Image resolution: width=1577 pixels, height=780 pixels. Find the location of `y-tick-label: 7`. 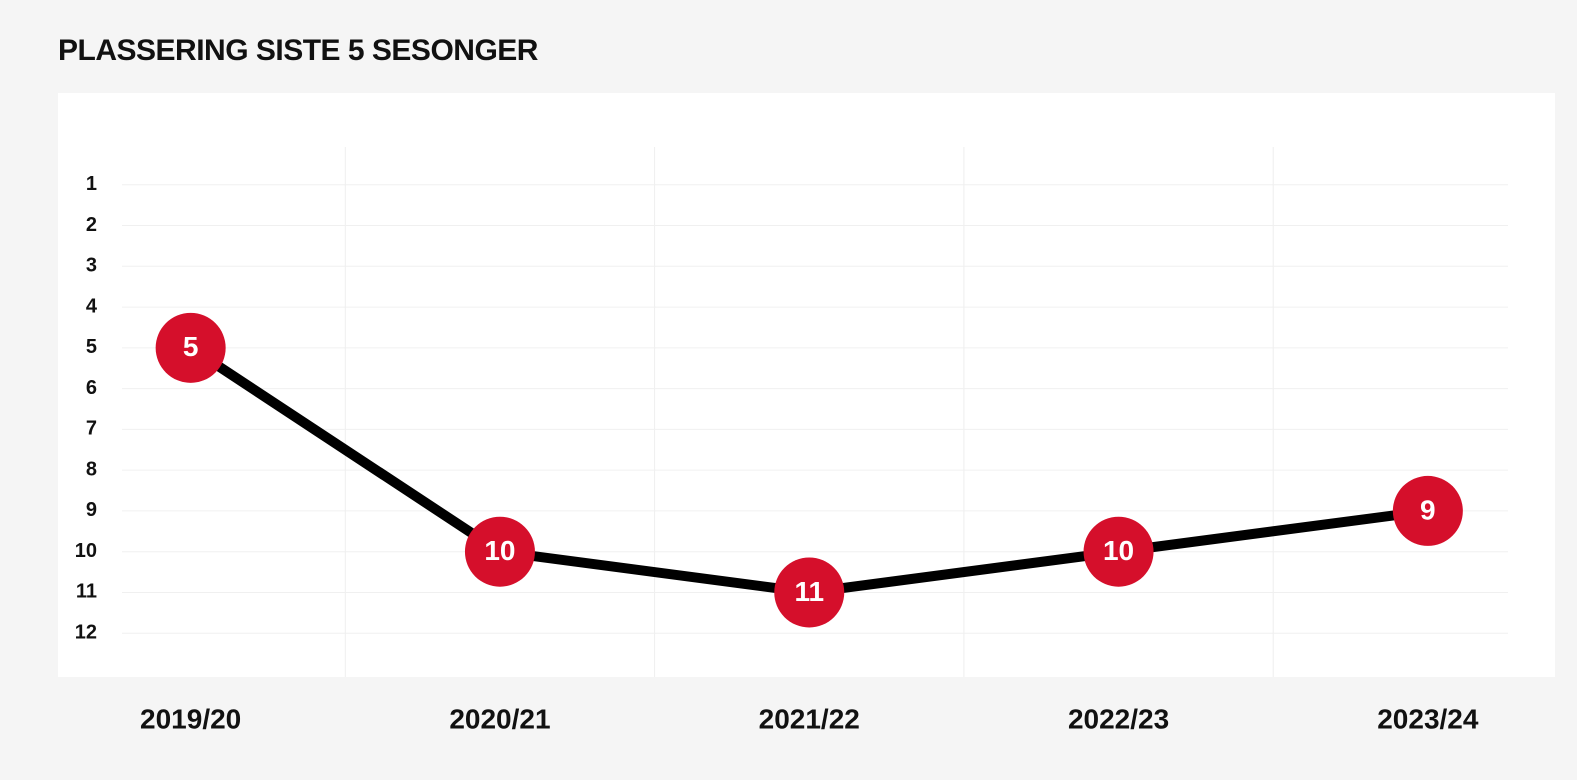

y-tick-label: 7 is located at coordinates (91, 429).